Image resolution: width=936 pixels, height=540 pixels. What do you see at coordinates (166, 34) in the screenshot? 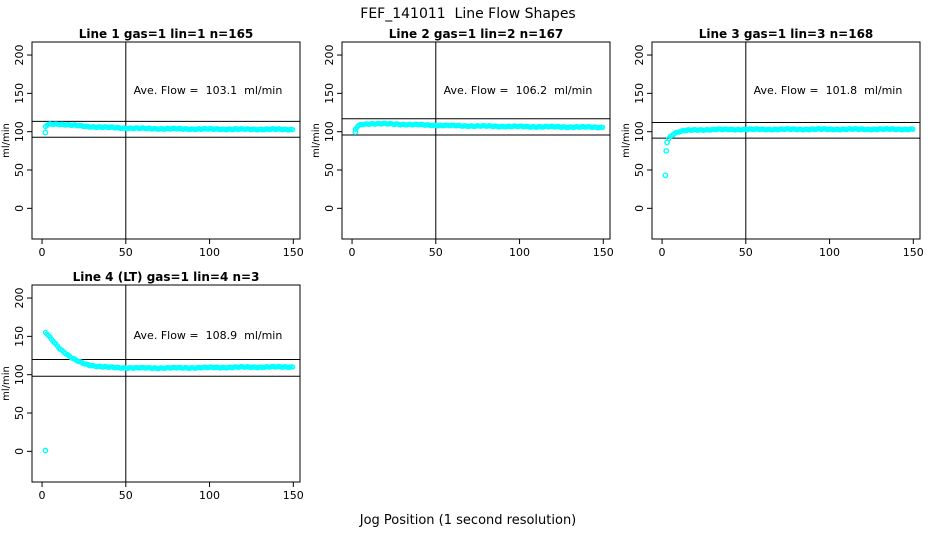
I see `panel-1-title: Line 1 gas=1 lin=1 n=165` at bounding box center [166, 34].